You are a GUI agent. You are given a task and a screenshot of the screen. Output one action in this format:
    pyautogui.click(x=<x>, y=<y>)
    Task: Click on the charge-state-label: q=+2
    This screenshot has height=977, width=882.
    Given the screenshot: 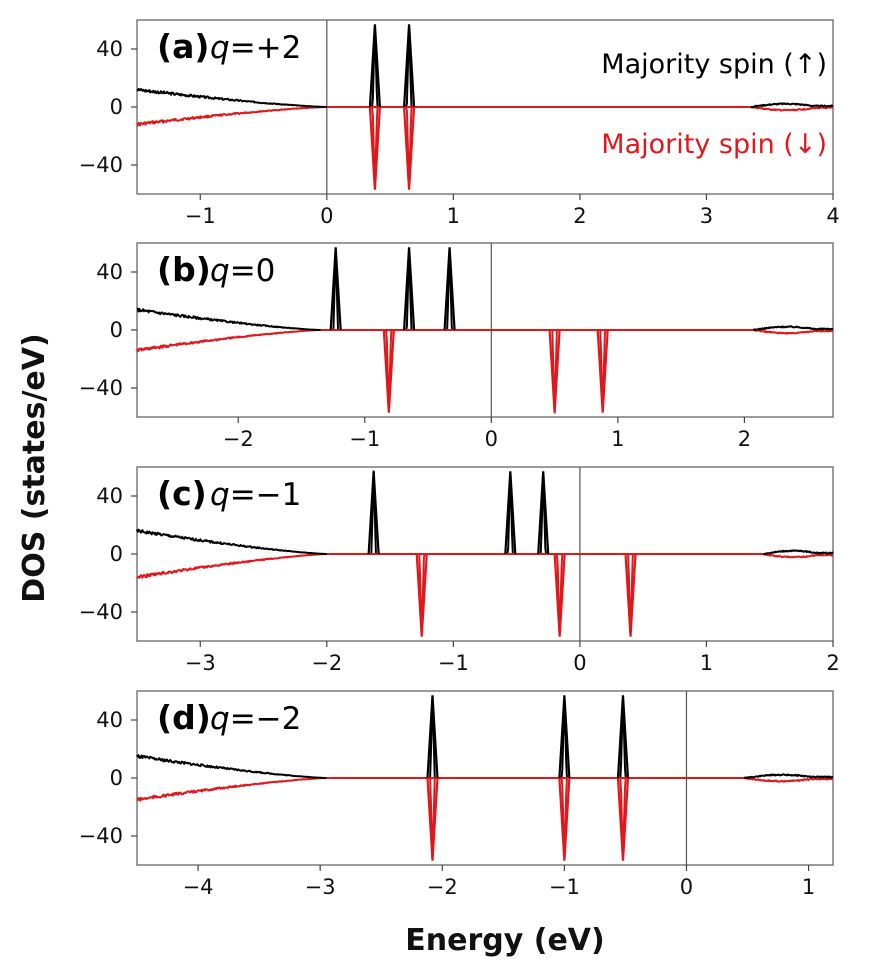 What is the action you would take?
    pyautogui.click(x=255, y=48)
    